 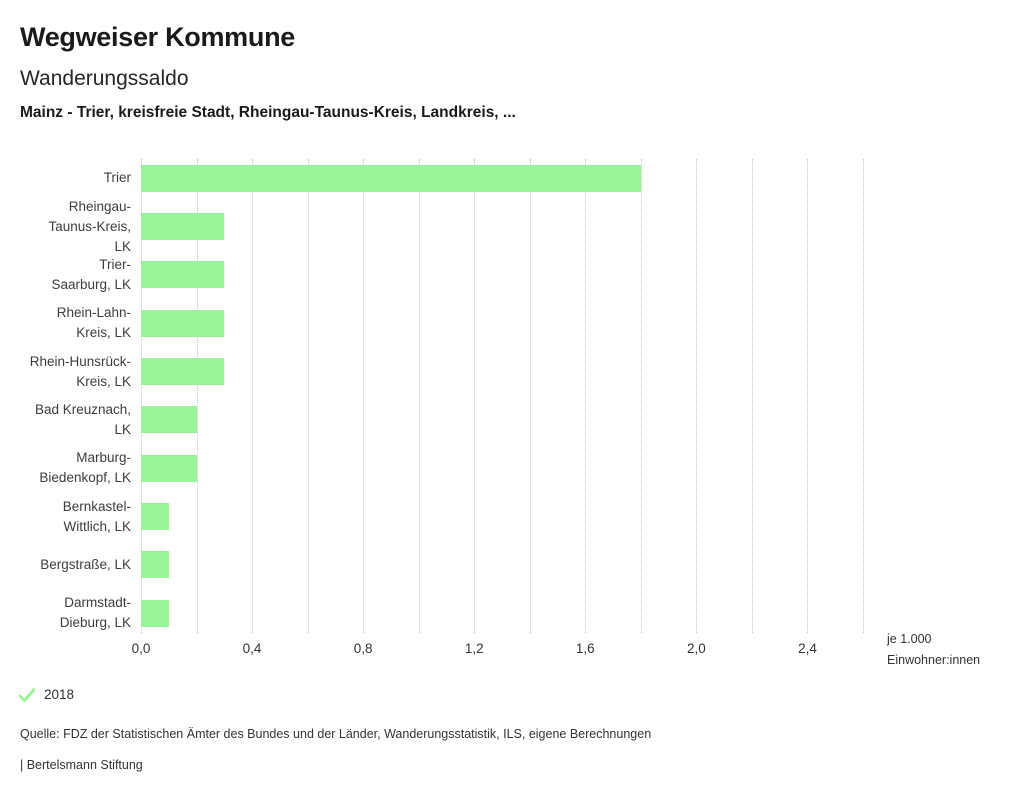 I want to click on axis-unit-line-2: Einwohner:innen, so click(x=934, y=660).